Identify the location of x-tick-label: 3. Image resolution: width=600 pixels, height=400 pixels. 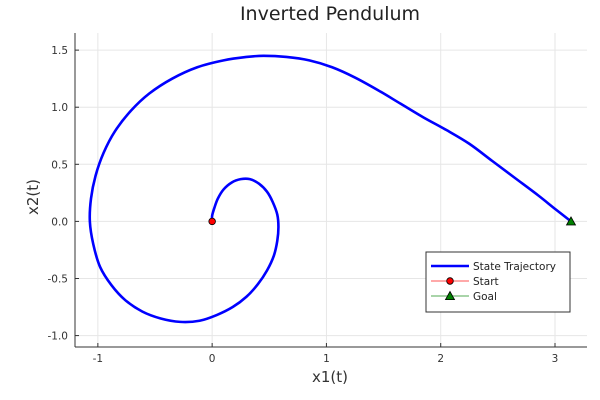
(555, 359).